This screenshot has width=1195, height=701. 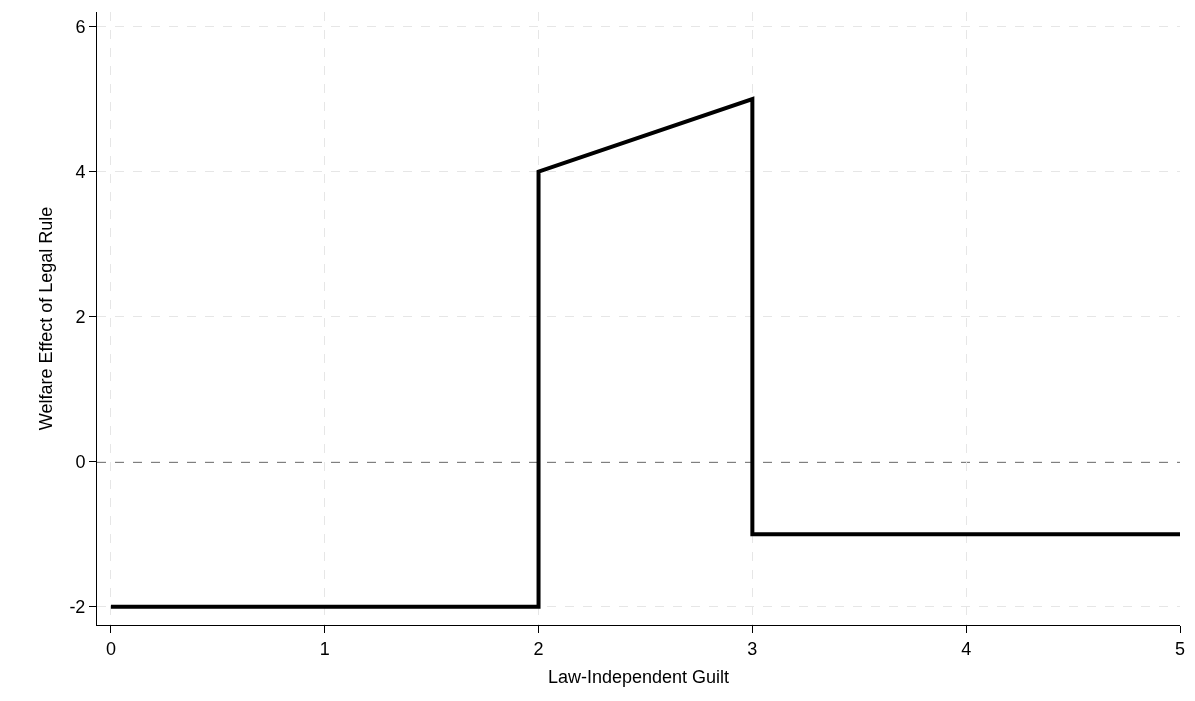 What do you see at coordinates (1180, 648) in the screenshot?
I see `x-tick-label: 5` at bounding box center [1180, 648].